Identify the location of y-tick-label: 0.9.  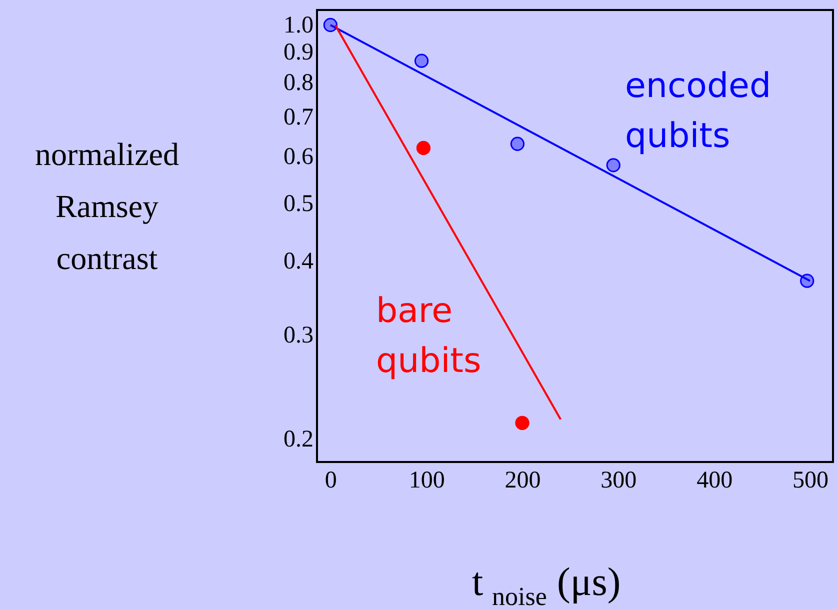
(299, 53).